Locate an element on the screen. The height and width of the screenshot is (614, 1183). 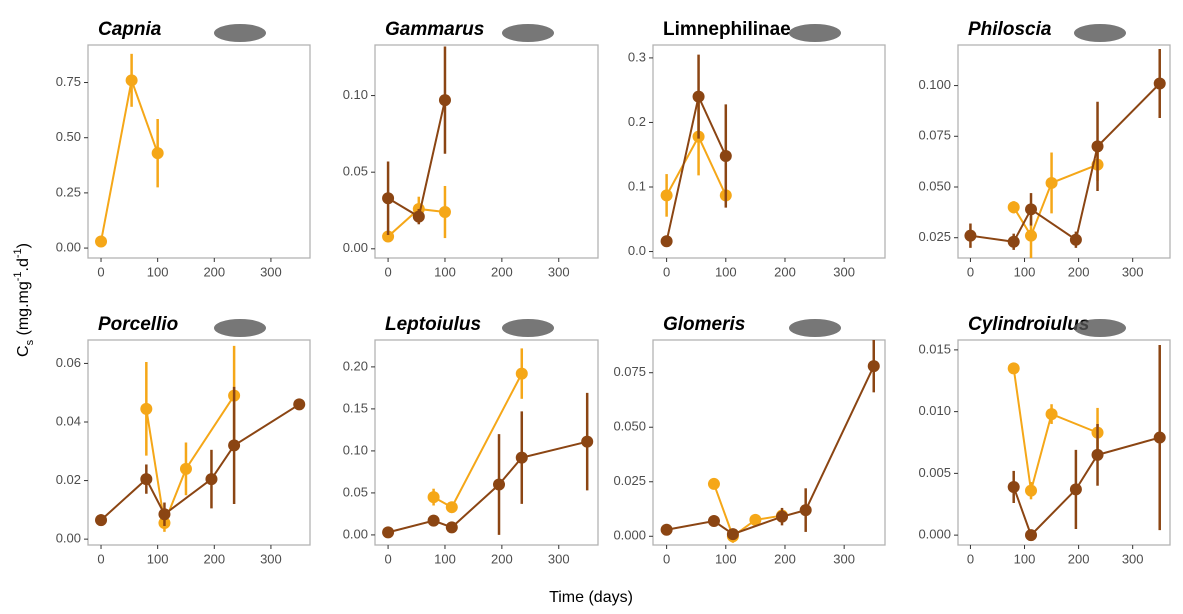
y-tick-label: 0.50 is located at coordinates (68, 136).